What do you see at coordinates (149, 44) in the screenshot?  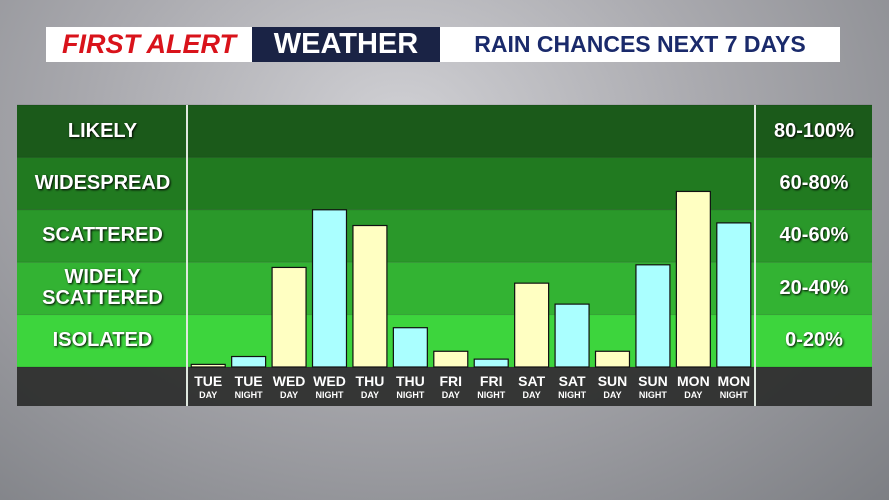 I see `brand: FIRST ALERT` at bounding box center [149, 44].